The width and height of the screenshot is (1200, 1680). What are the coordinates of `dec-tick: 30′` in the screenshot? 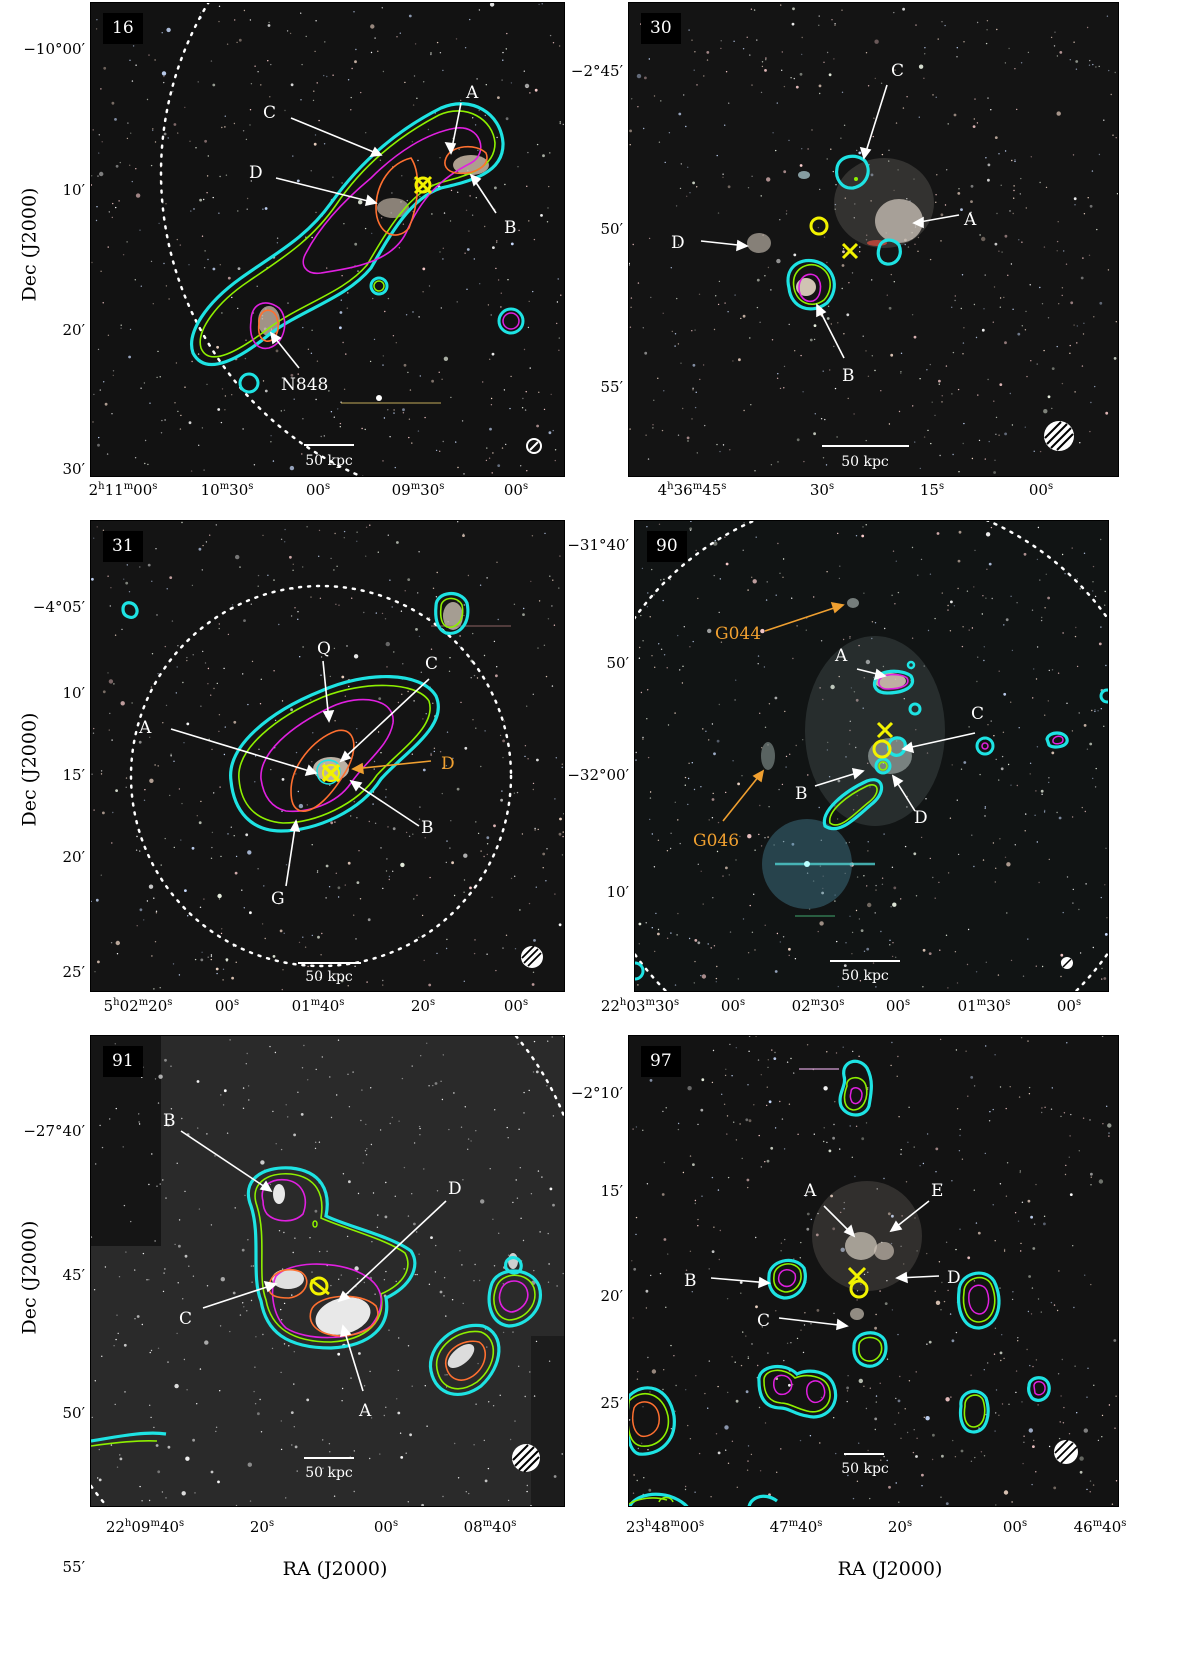 It's located at (74, 469).